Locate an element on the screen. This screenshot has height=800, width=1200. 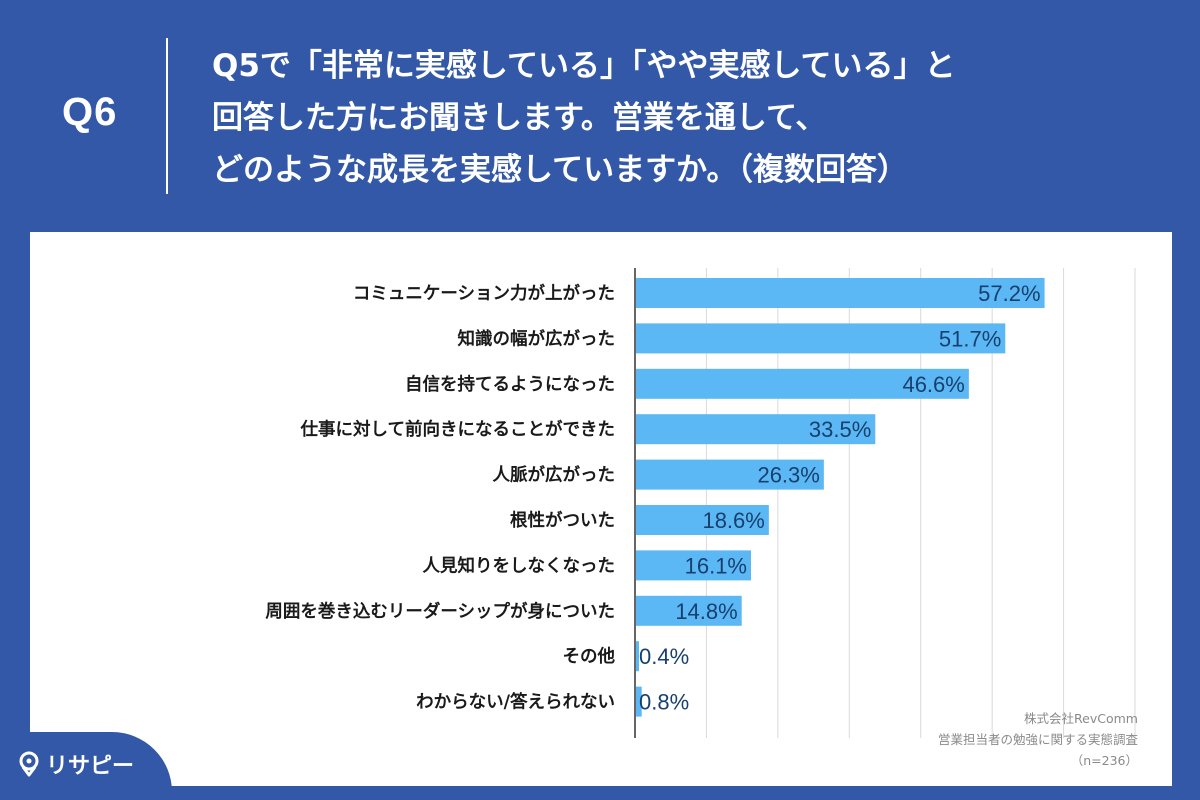
category-label: コミュニケーション力が上がった is located at coordinates (484, 293).